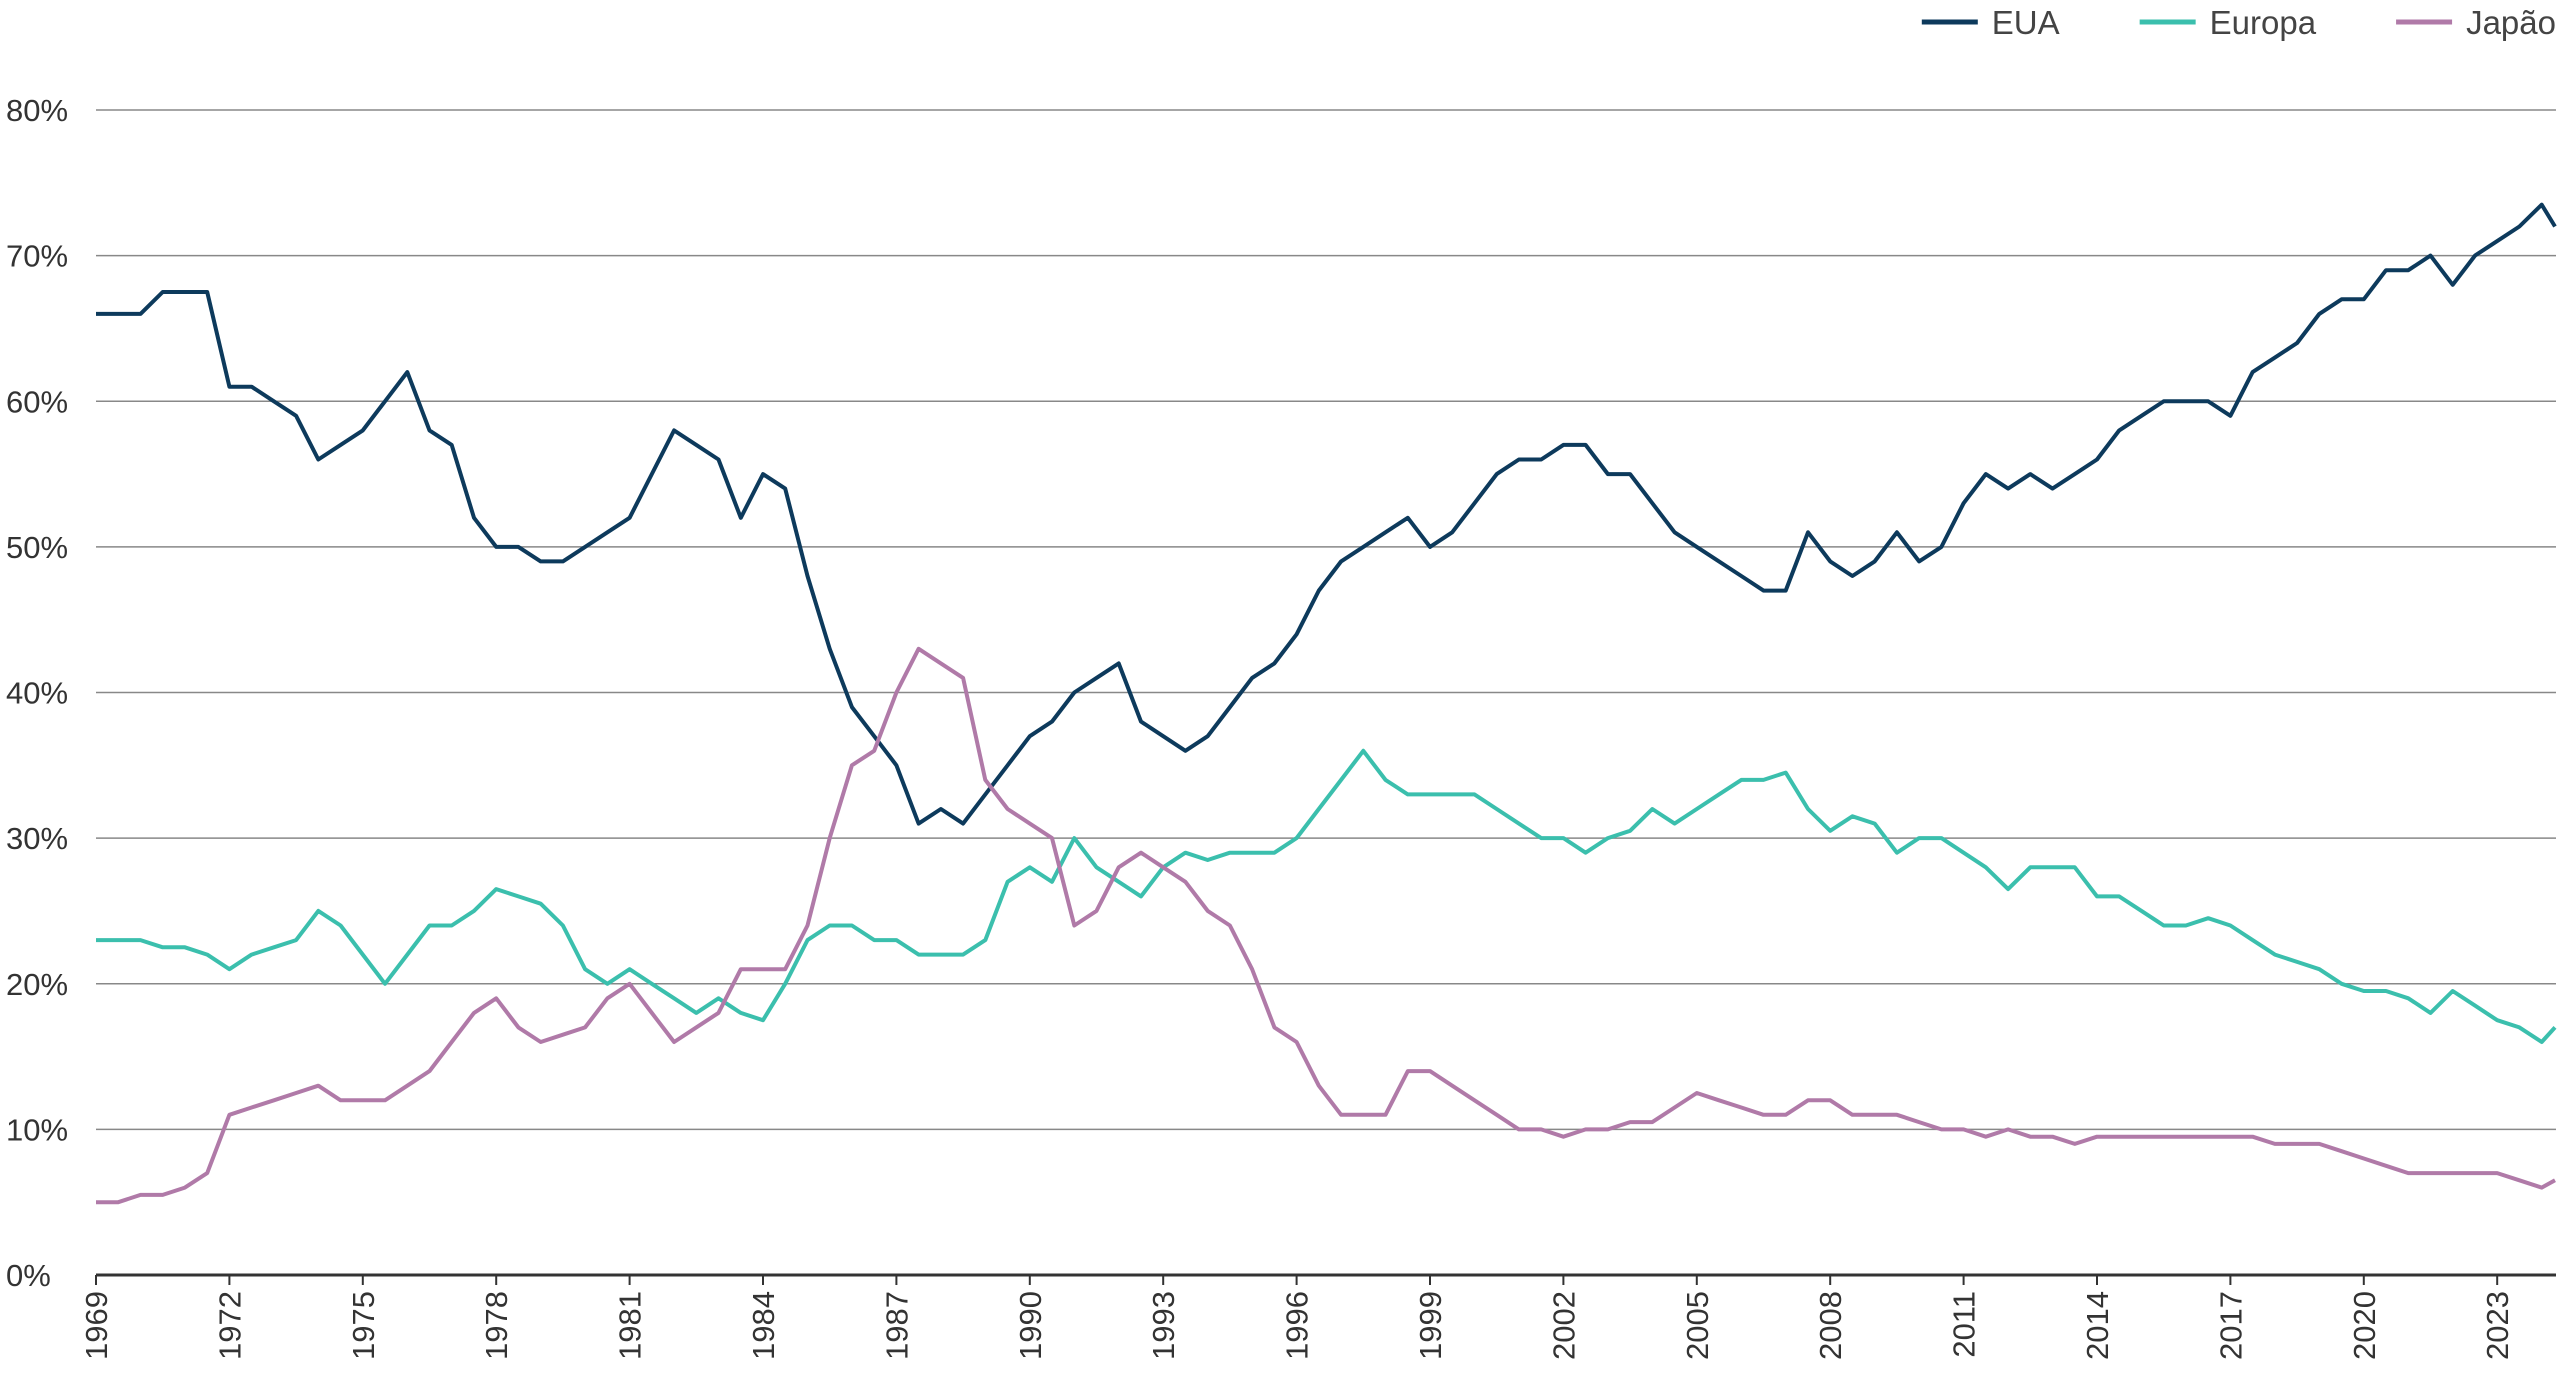 The width and height of the screenshot is (2560, 1396). I want to click on x-tick-label: 1984, so click(763, 1325).